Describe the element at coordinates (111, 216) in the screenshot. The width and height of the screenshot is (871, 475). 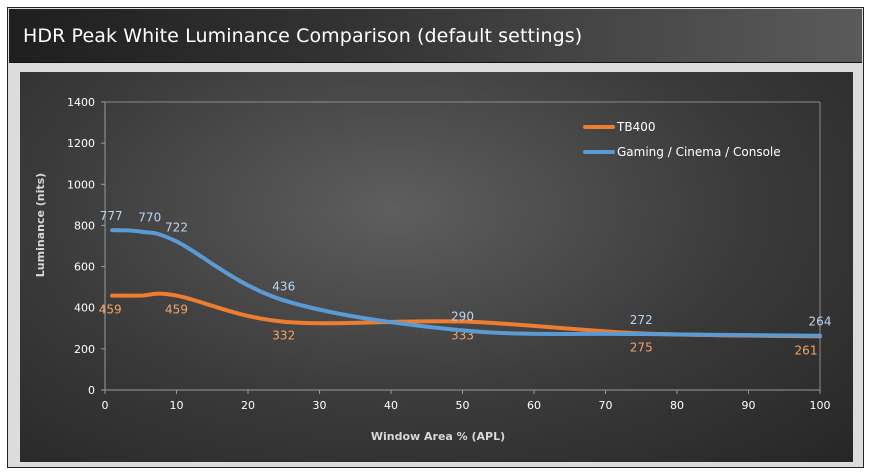
I see `data-label: 777` at that location.